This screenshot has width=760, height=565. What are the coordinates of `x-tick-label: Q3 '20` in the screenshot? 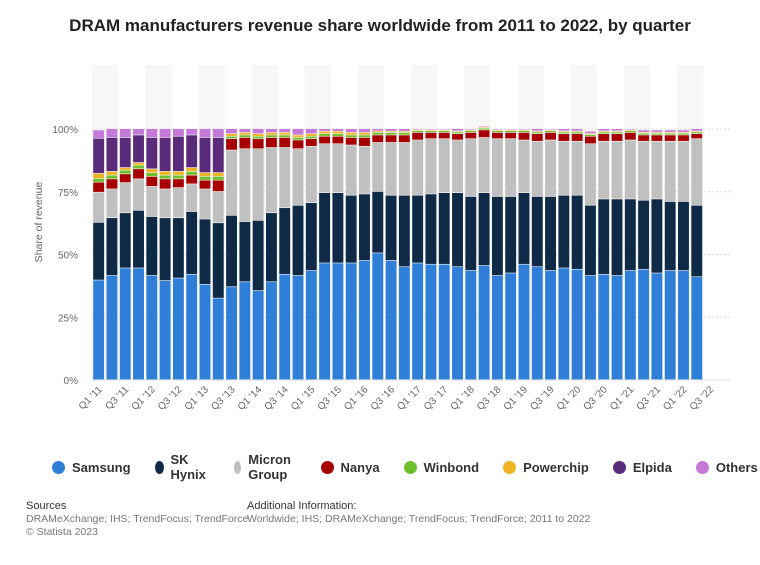 It's located at (595, 398).